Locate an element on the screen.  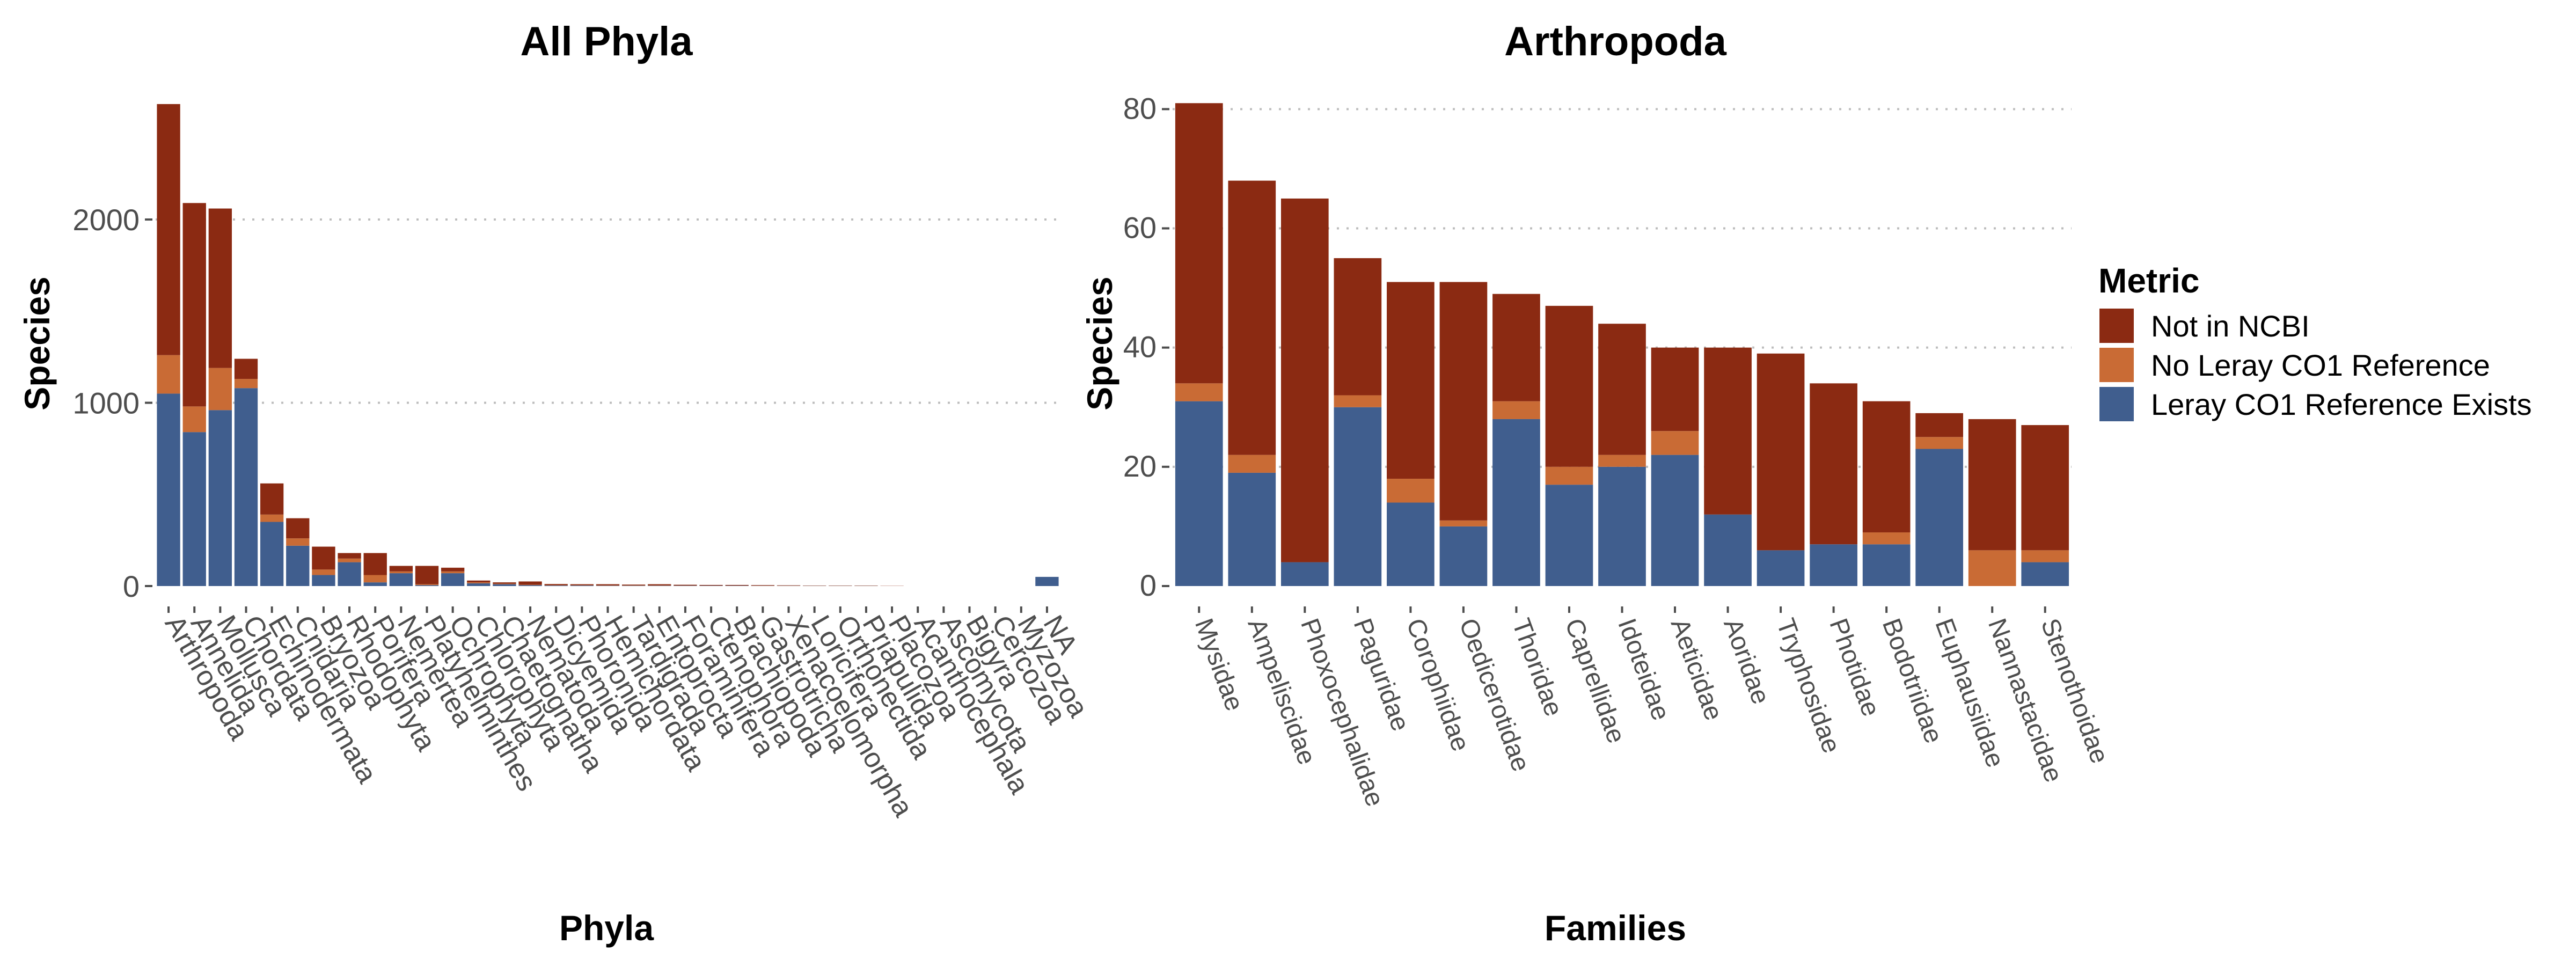
legend-title: Metric is located at coordinates (2149, 280).